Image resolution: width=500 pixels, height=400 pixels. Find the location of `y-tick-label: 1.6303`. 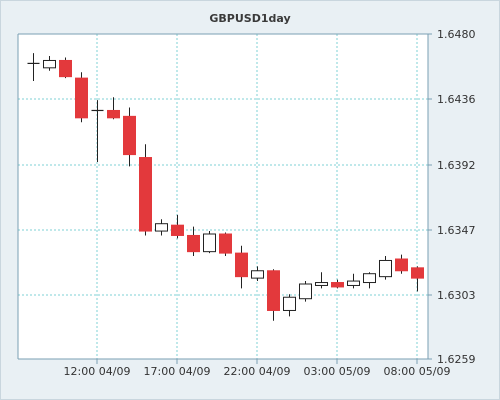

y-tick-label: 1.6303 is located at coordinates (456, 295).